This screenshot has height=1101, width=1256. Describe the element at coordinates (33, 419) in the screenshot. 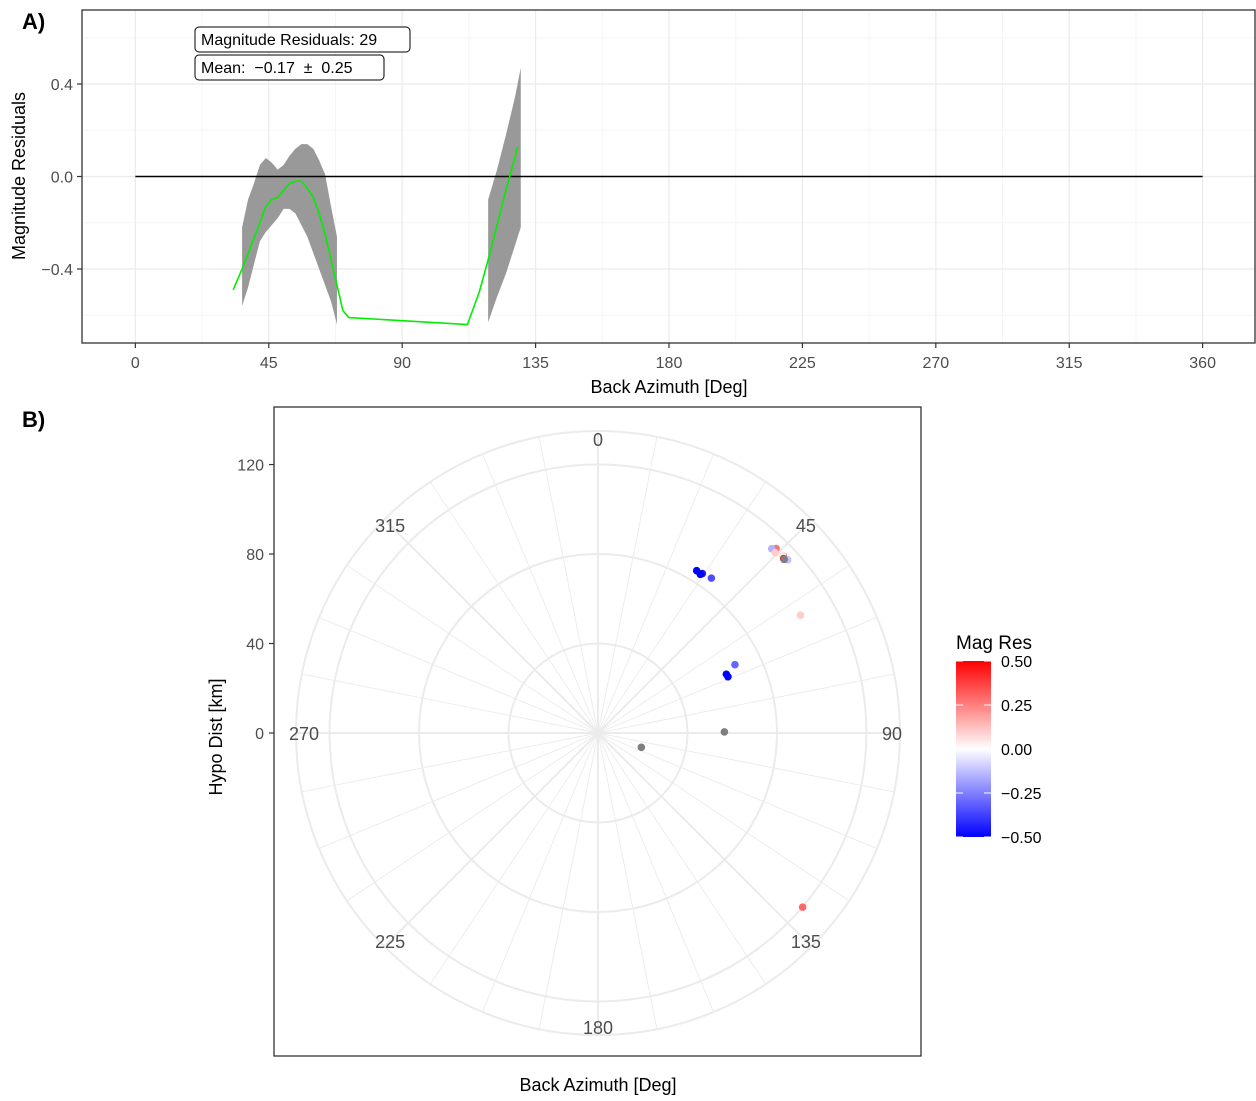

I see `panel-b-tag: B)` at that location.